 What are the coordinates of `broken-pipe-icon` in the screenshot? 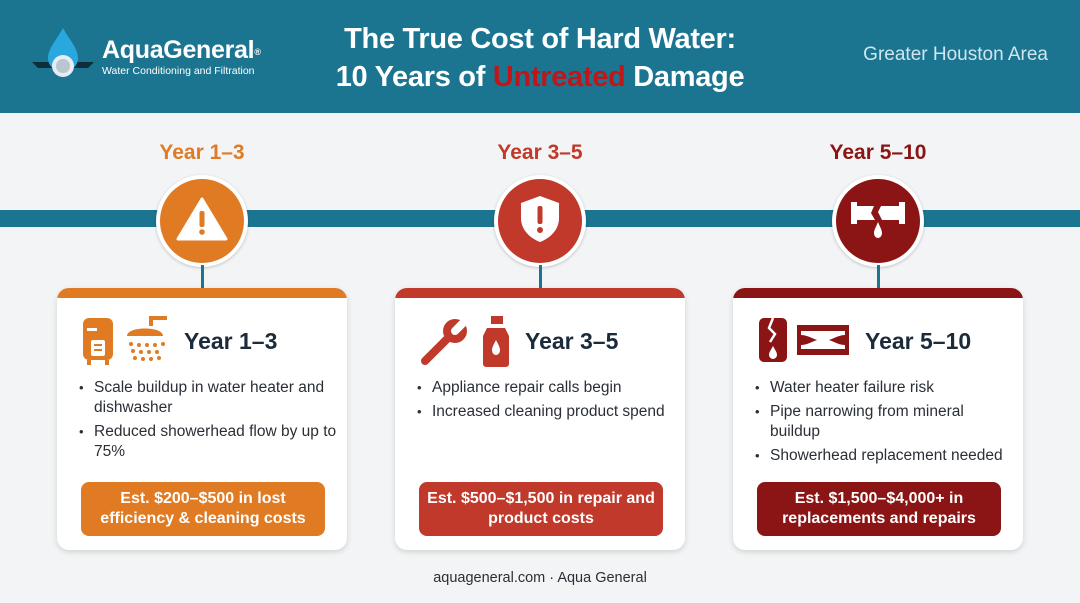 It's located at (878, 221).